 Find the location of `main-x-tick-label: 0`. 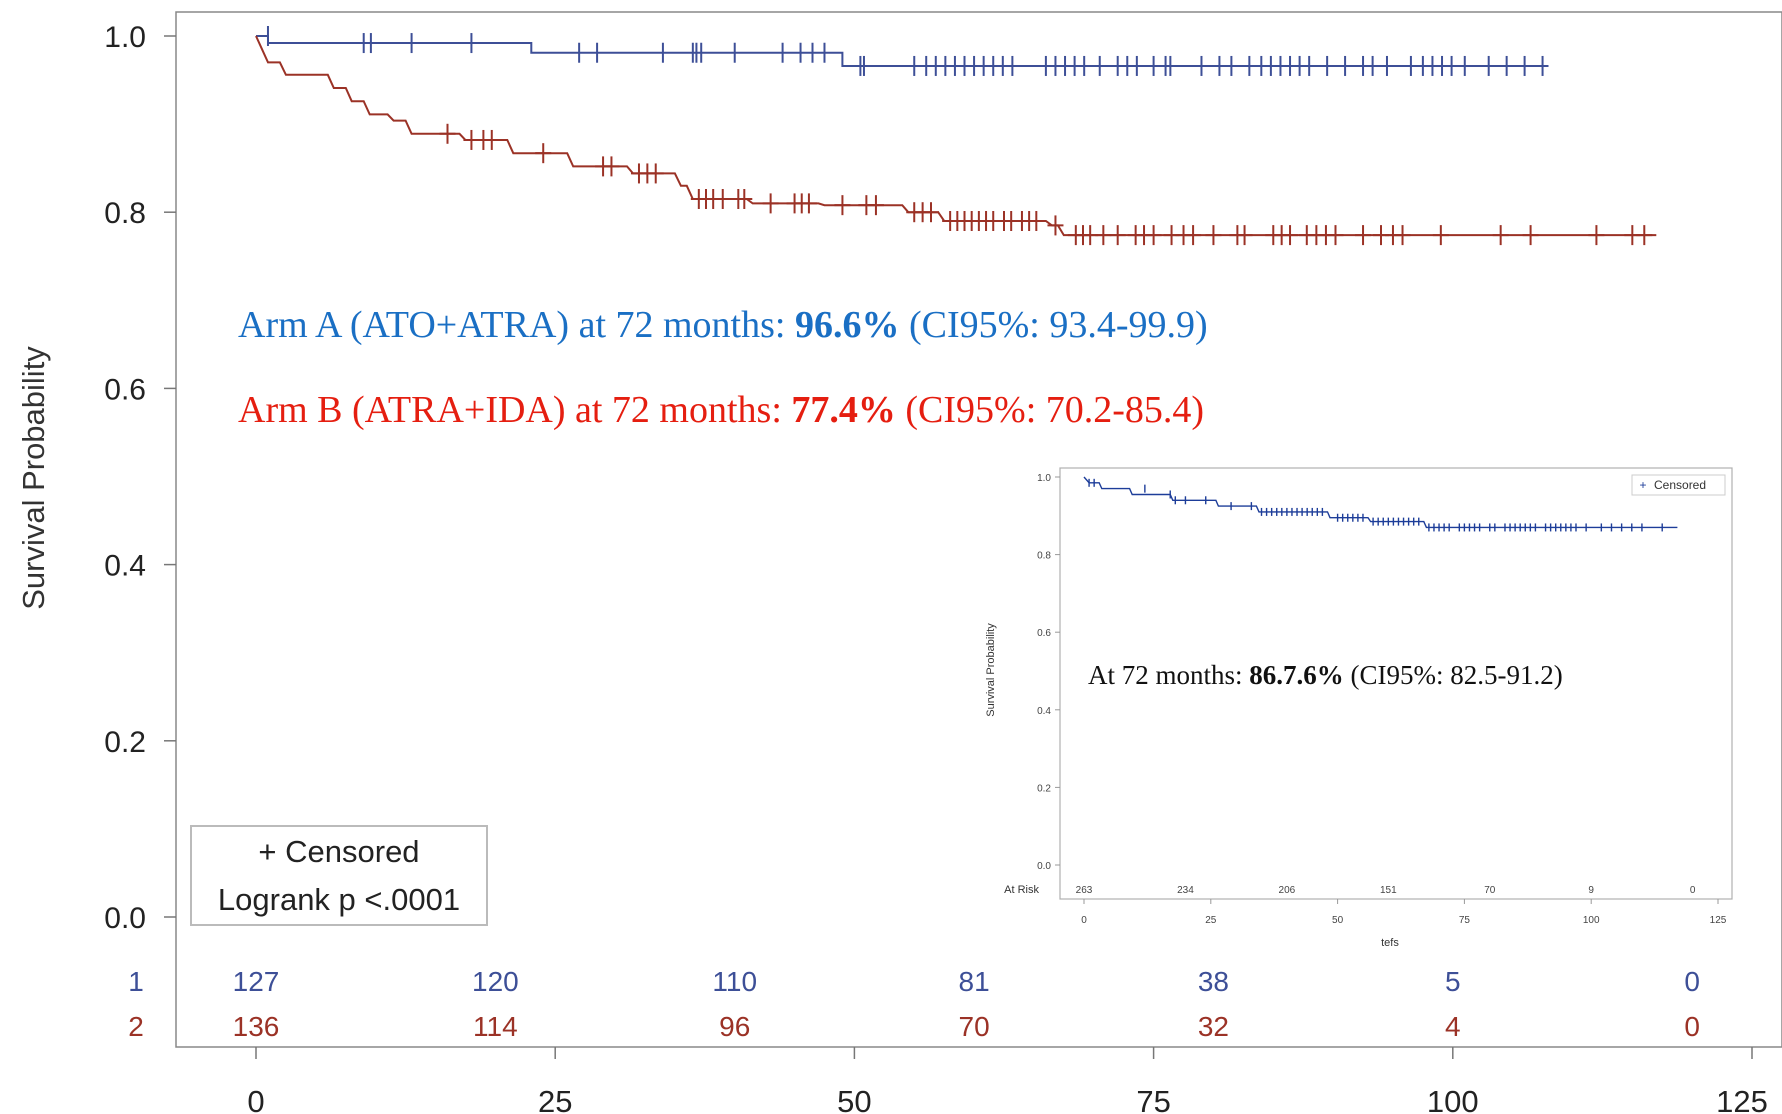

main-x-tick-label: 0 is located at coordinates (255, 1099).